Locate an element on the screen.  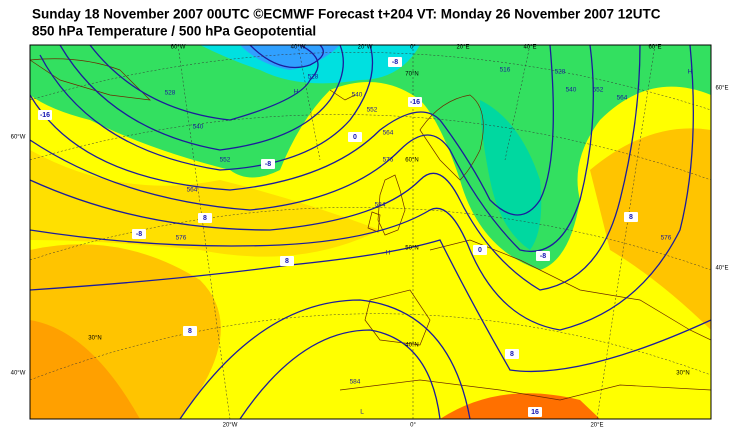
lon-label: 60°E is located at coordinates (654, 48).